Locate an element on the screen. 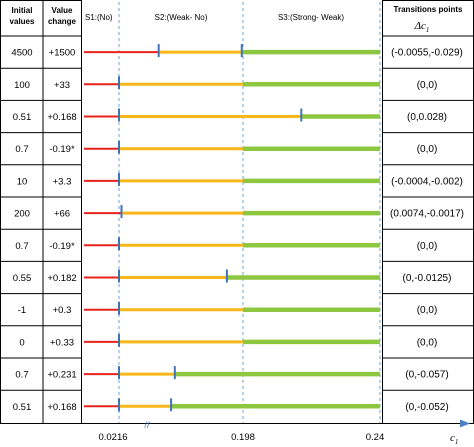 The height and width of the screenshot is (447, 474). header-initial-values-line1: Initial is located at coordinates (22, 10).